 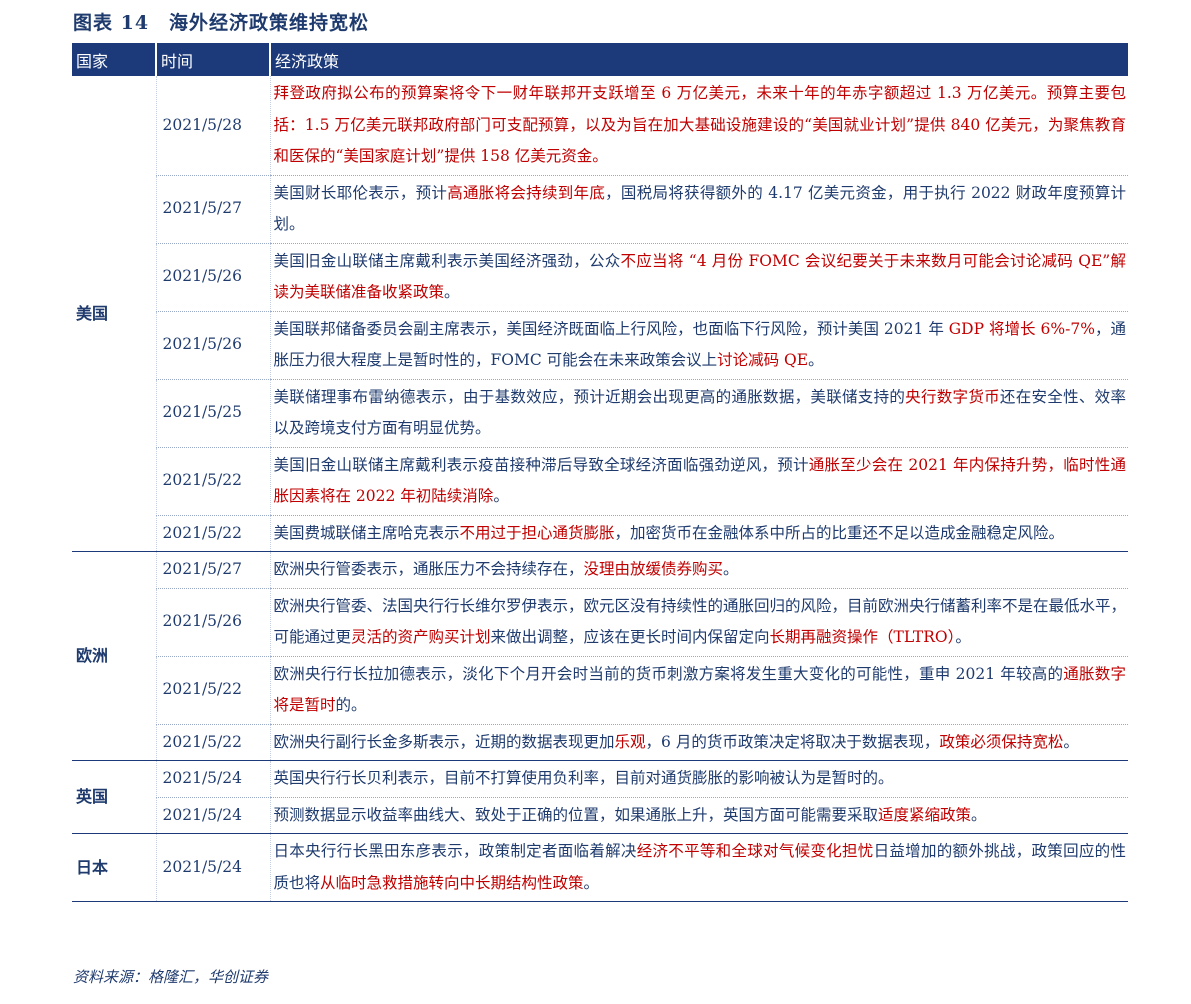 I want to click on policy-text-highlight: 没理由放缓债券购买, so click(x=653, y=569).